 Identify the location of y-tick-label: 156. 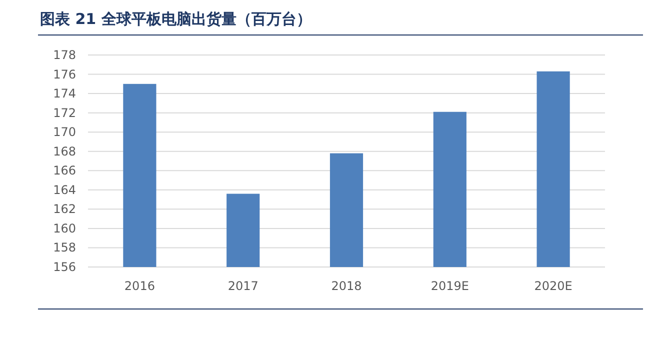
(64, 267).